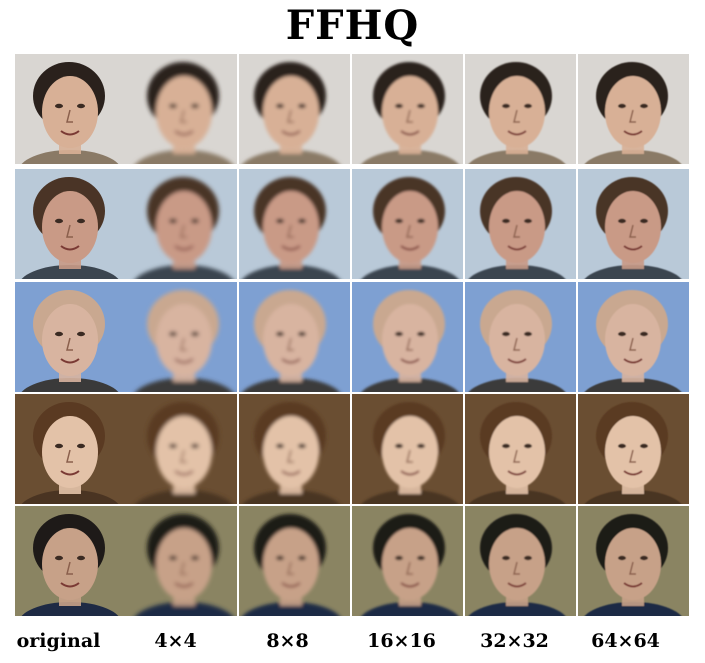  What do you see at coordinates (294, 109) in the screenshot?
I see `face-image-r1-c3` at bounding box center [294, 109].